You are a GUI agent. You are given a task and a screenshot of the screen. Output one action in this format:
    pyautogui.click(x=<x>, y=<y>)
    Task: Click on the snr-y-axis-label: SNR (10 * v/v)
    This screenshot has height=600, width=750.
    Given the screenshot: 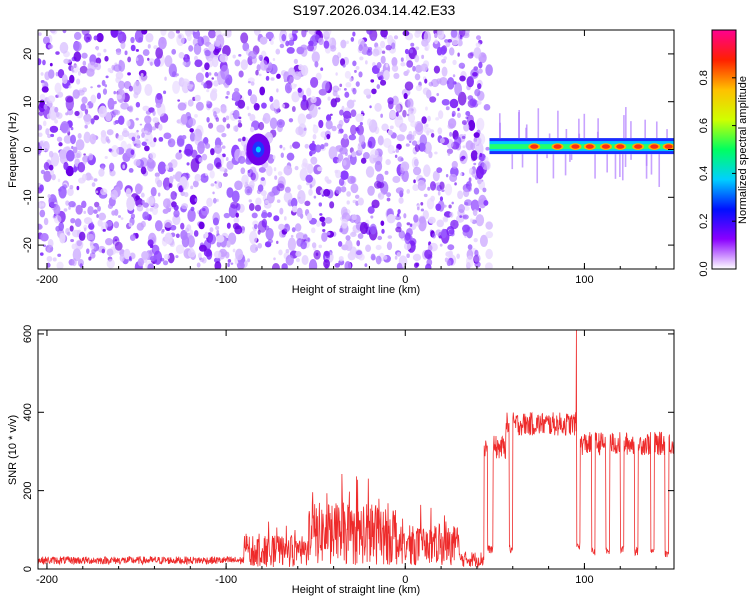 What is the action you would take?
    pyautogui.click(x=13, y=450)
    